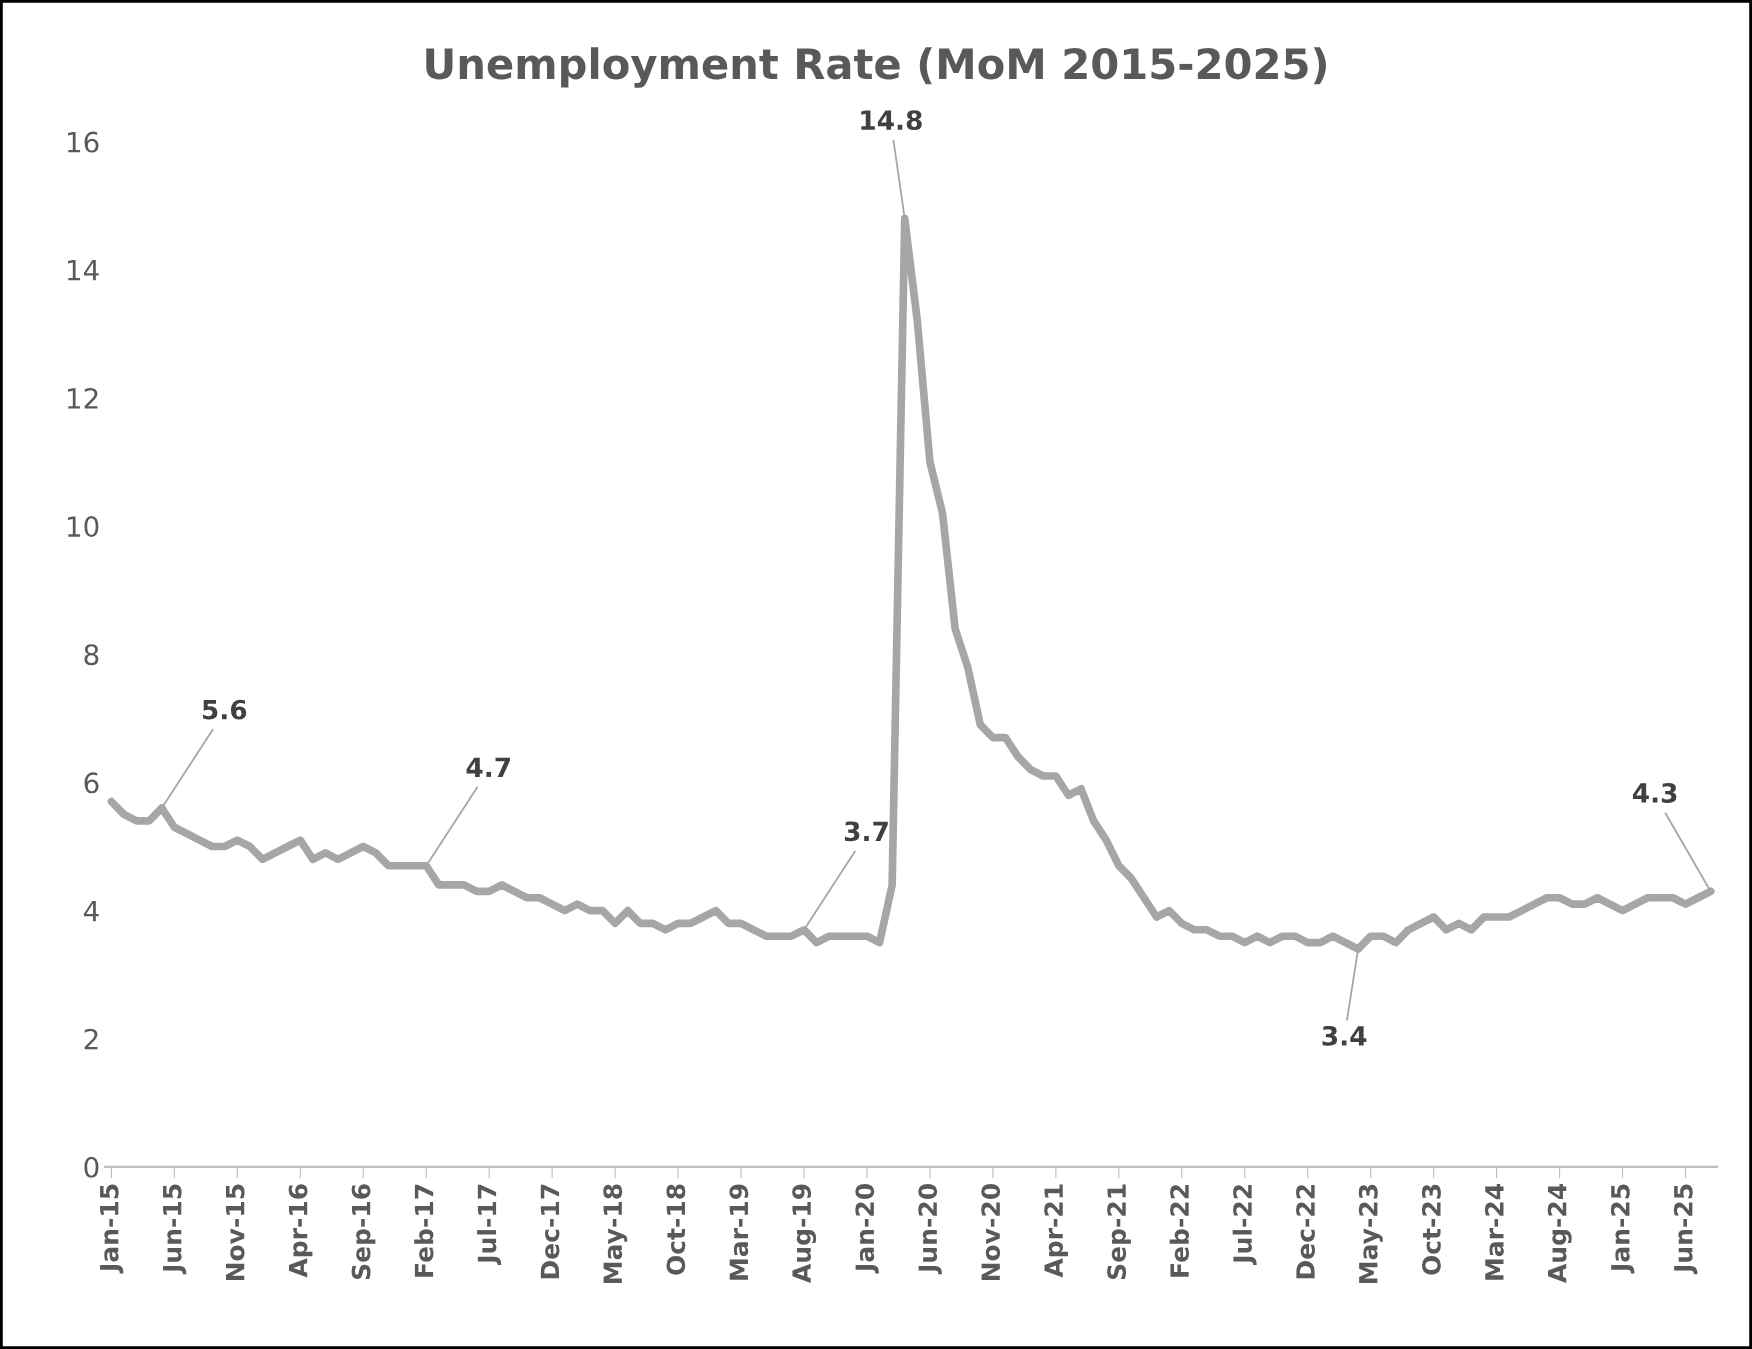 The width and height of the screenshot is (1752, 1349). I want to click on x-tick-label: Aug-24, so click(1559, 1233).